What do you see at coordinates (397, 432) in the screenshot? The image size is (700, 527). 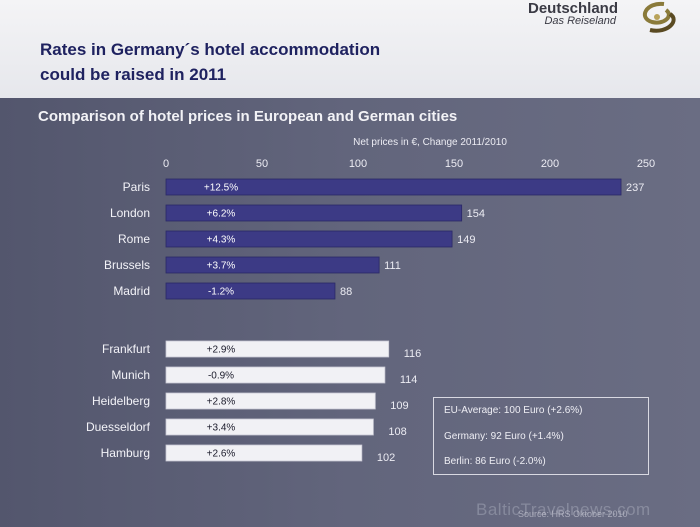 I see `value-label: 108` at bounding box center [397, 432].